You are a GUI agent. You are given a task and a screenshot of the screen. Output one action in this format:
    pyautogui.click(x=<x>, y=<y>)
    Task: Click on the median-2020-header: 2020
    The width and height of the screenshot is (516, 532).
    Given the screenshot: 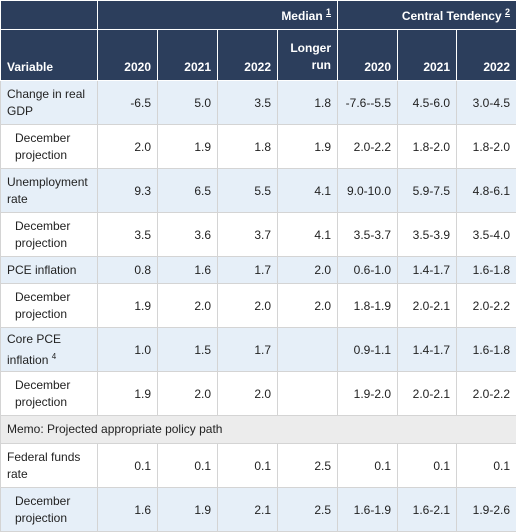 What is the action you would take?
    pyautogui.click(x=128, y=55)
    